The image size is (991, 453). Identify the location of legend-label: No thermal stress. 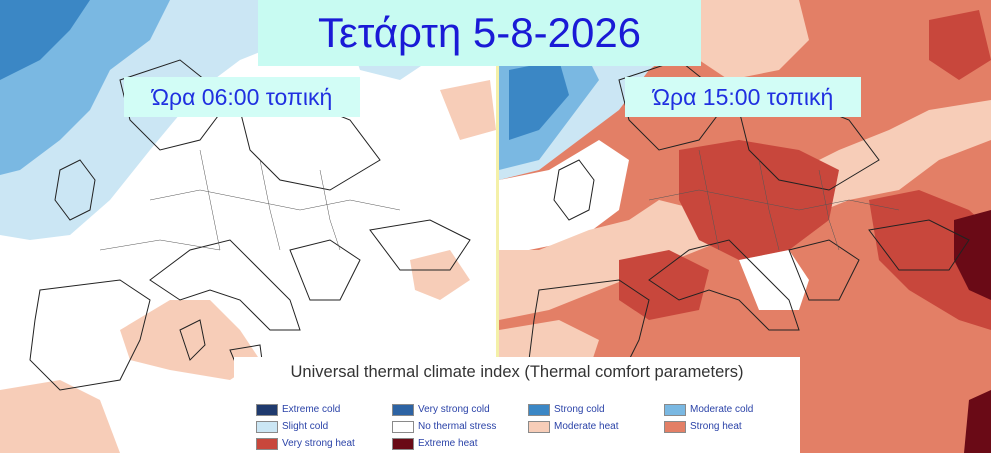
(457, 426).